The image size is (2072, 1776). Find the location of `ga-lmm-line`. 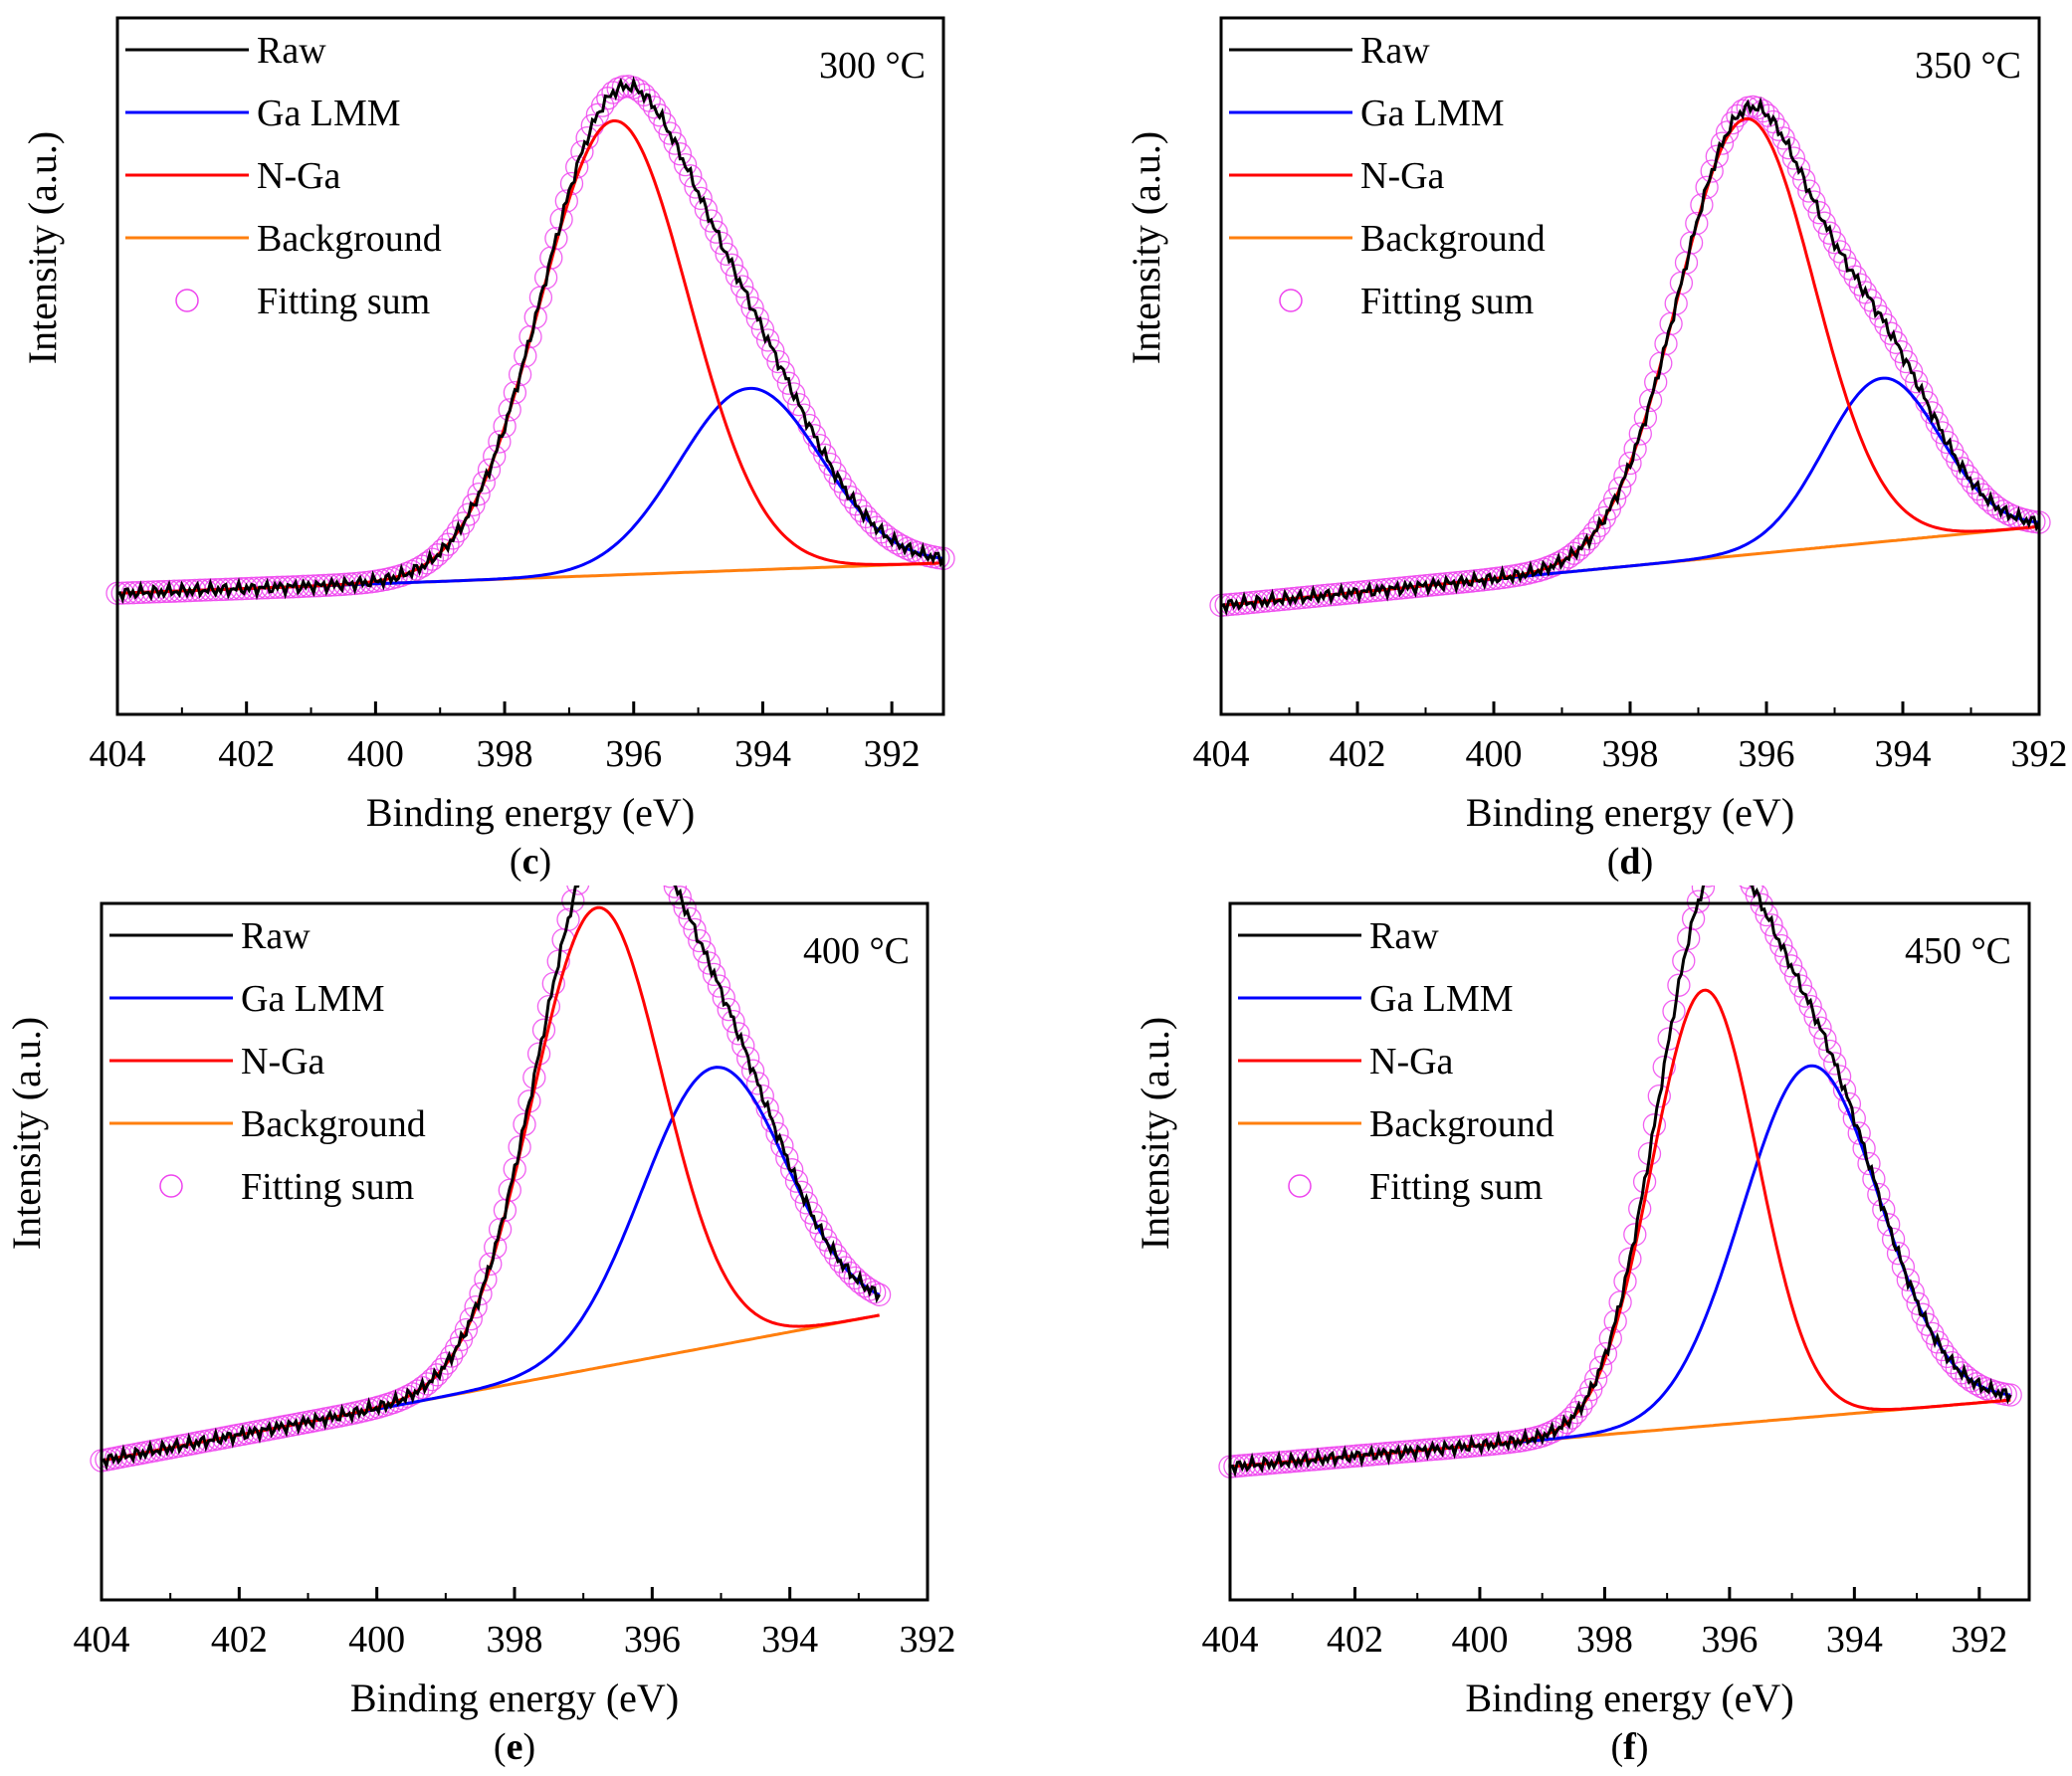

ga-lmm-line is located at coordinates (530, 490).